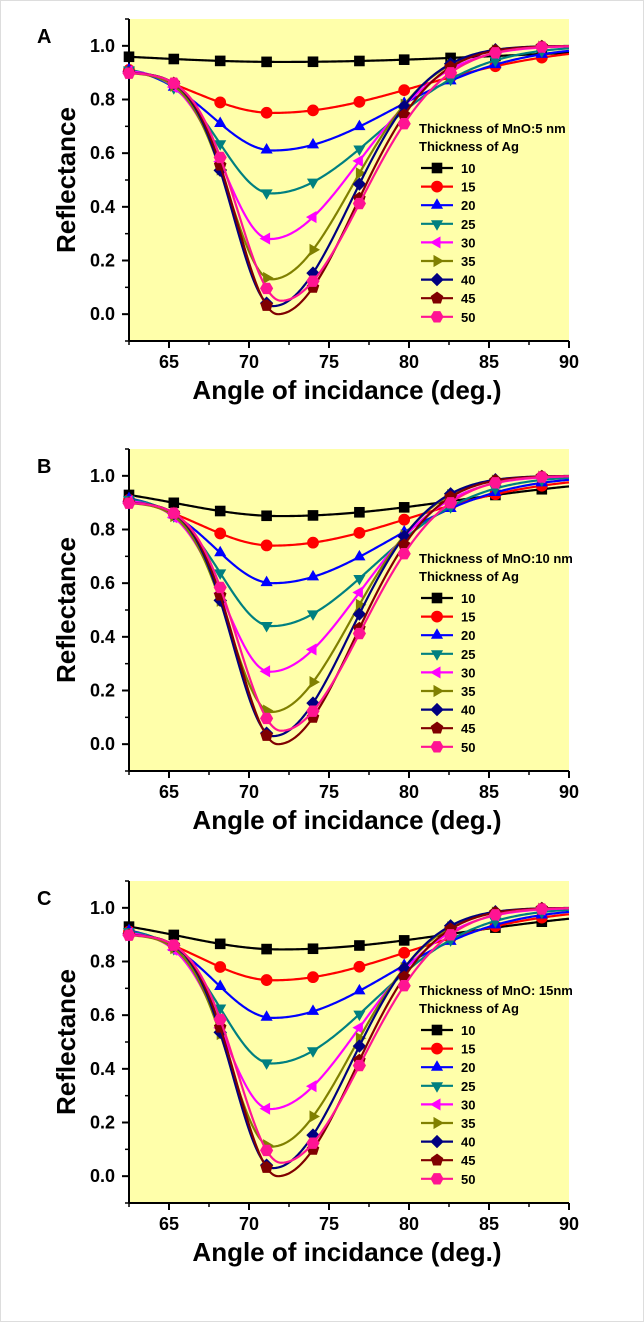 The width and height of the screenshot is (644, 1322). I want to click on legend-label: 40, so click(468, 1142).